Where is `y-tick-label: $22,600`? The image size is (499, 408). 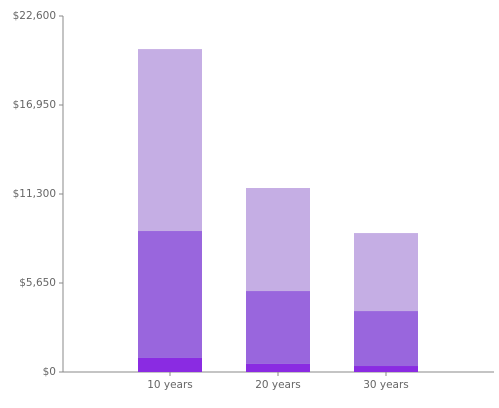 y-tick-label: $22,600 is located at coordinates (34, 16).